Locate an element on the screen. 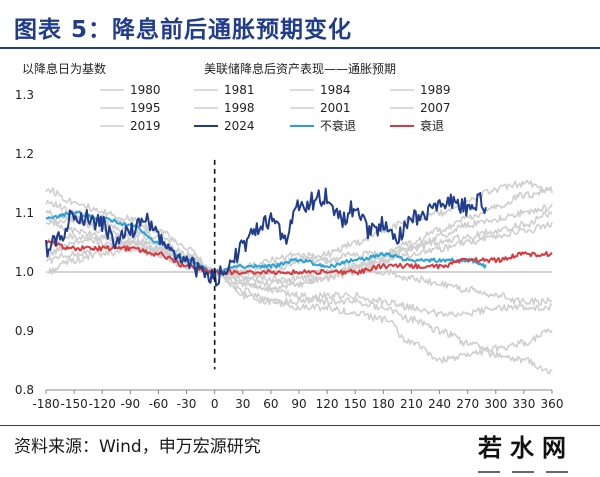  legend-label-1984: 1984 is located at coordinates (335, 90).